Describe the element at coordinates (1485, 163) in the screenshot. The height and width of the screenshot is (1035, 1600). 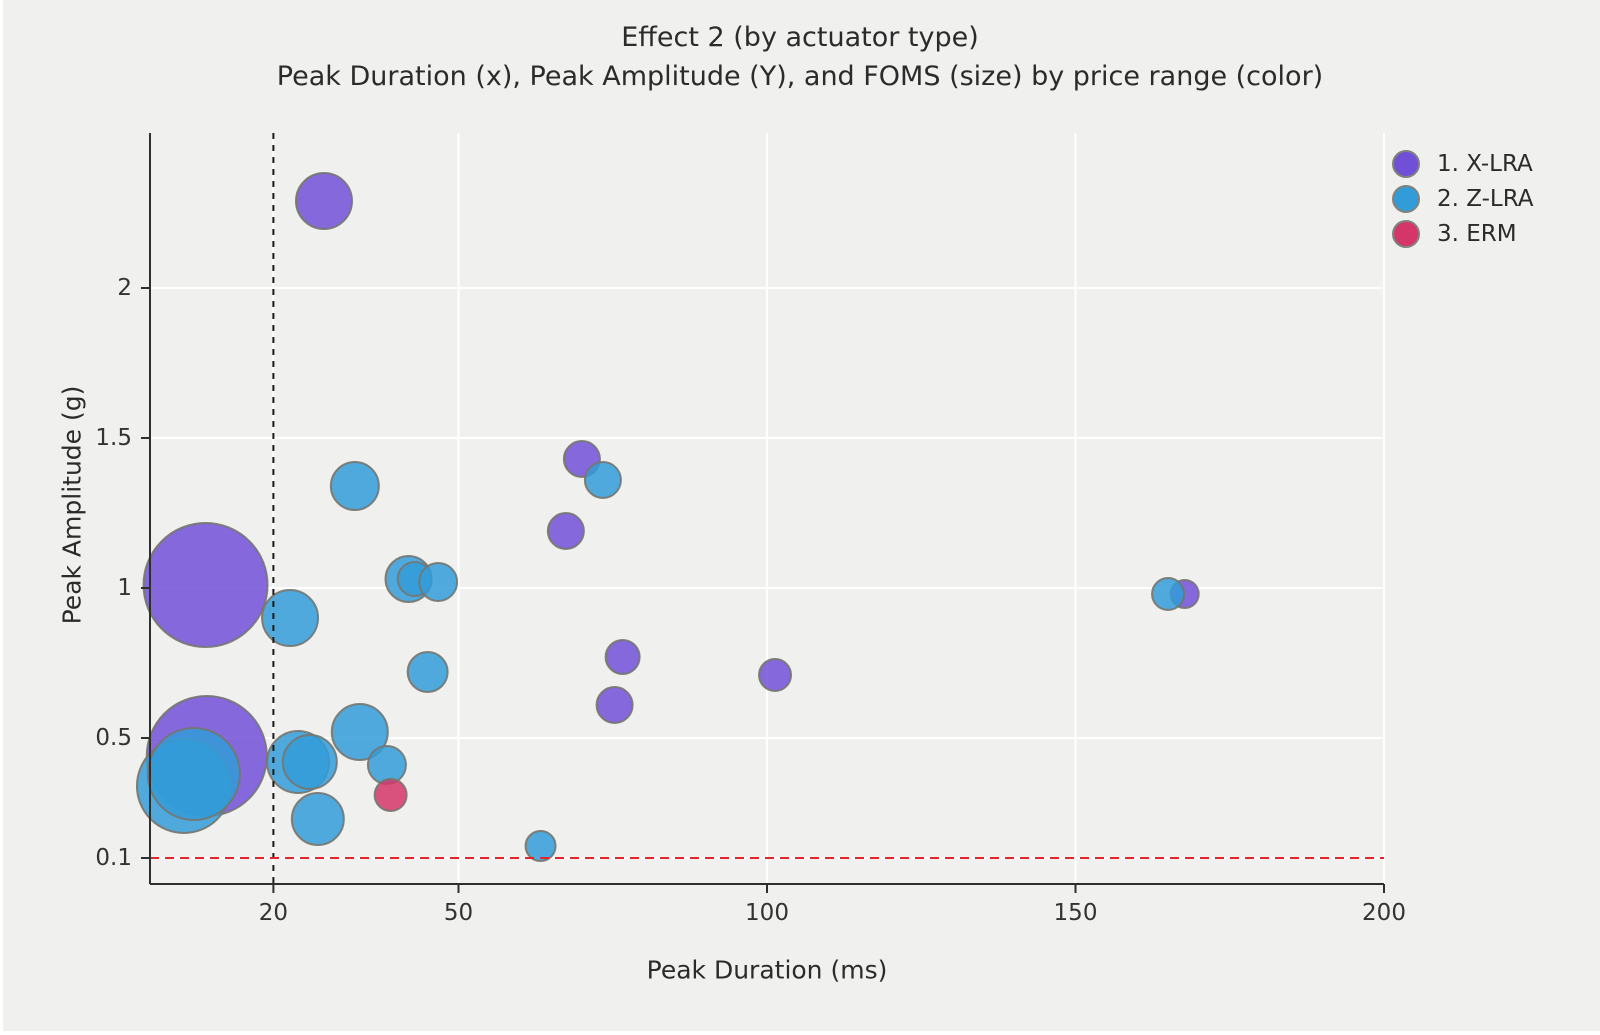
I see `legend-label-x-lra: 1. X-LRA` at that location.